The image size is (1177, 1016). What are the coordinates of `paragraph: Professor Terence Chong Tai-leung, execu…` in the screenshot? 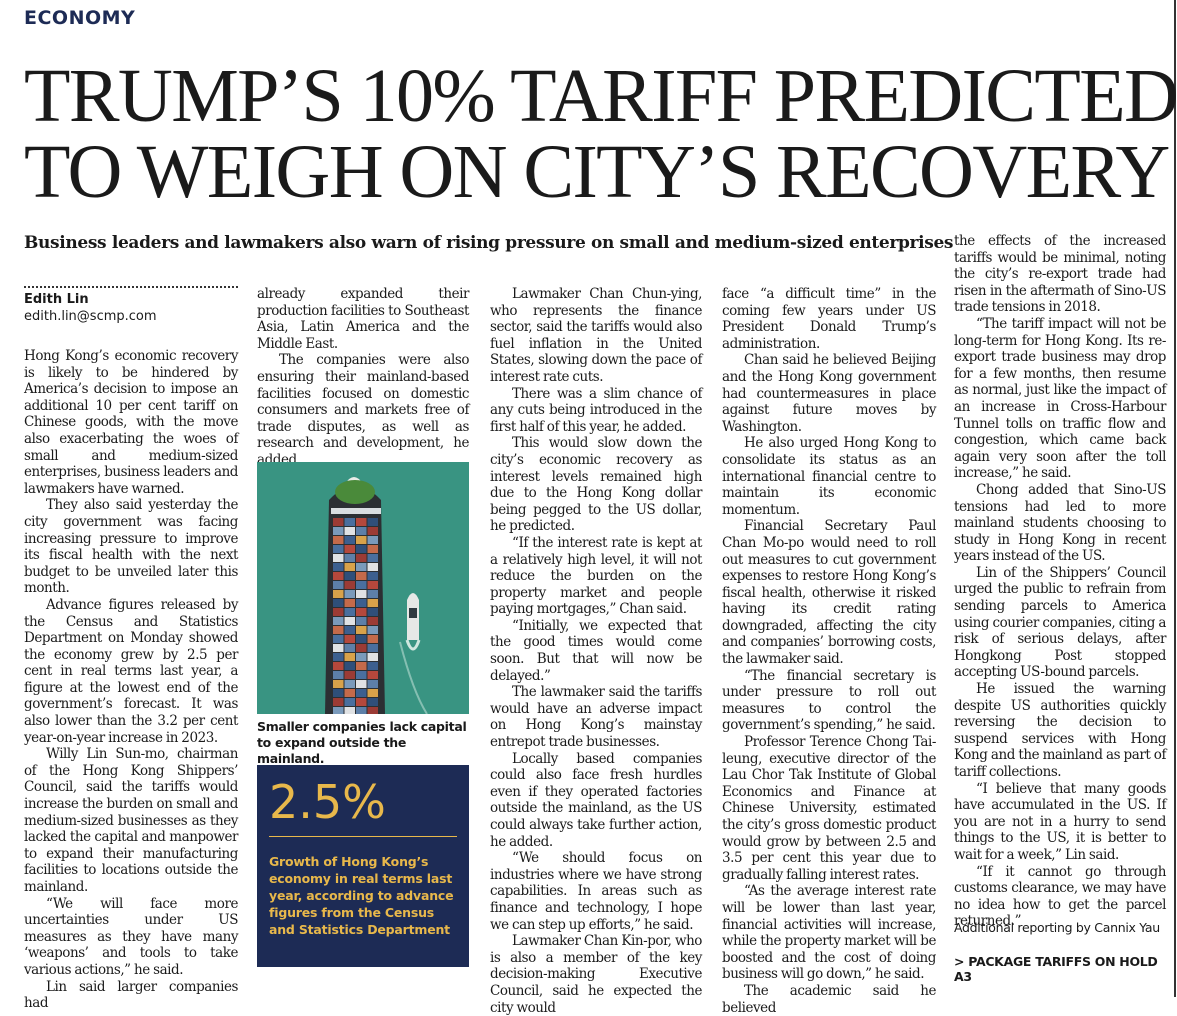 It's located at (829, 808).